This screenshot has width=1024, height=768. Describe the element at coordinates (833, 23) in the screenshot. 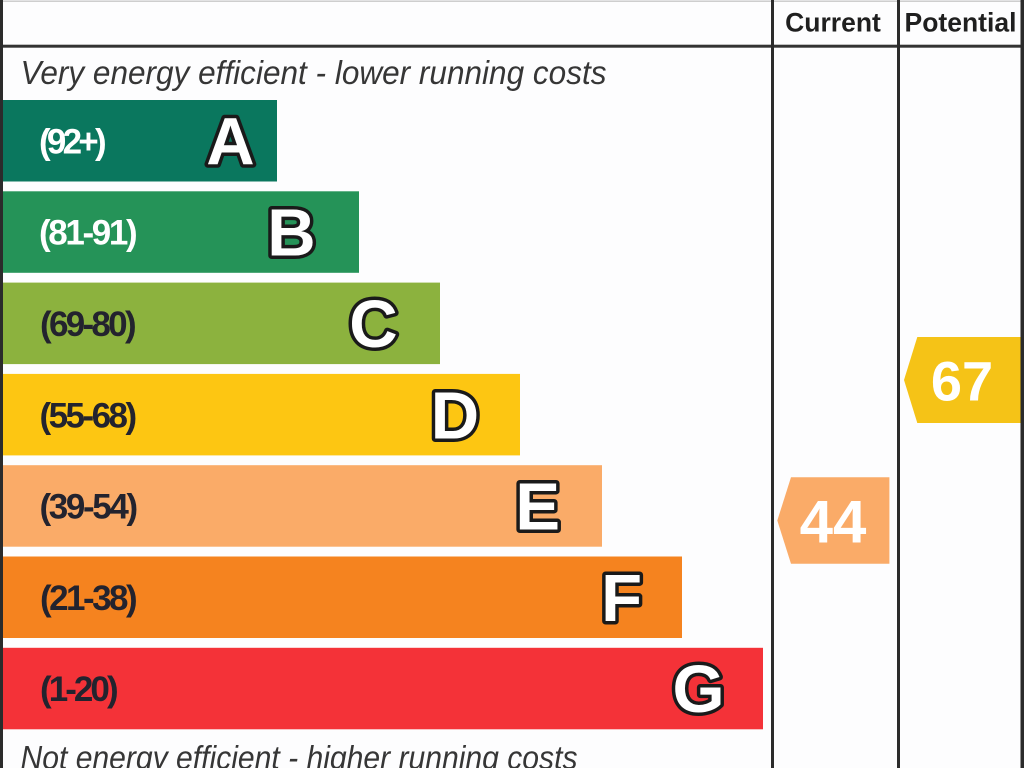

I see `svg-text: Current` at that location.